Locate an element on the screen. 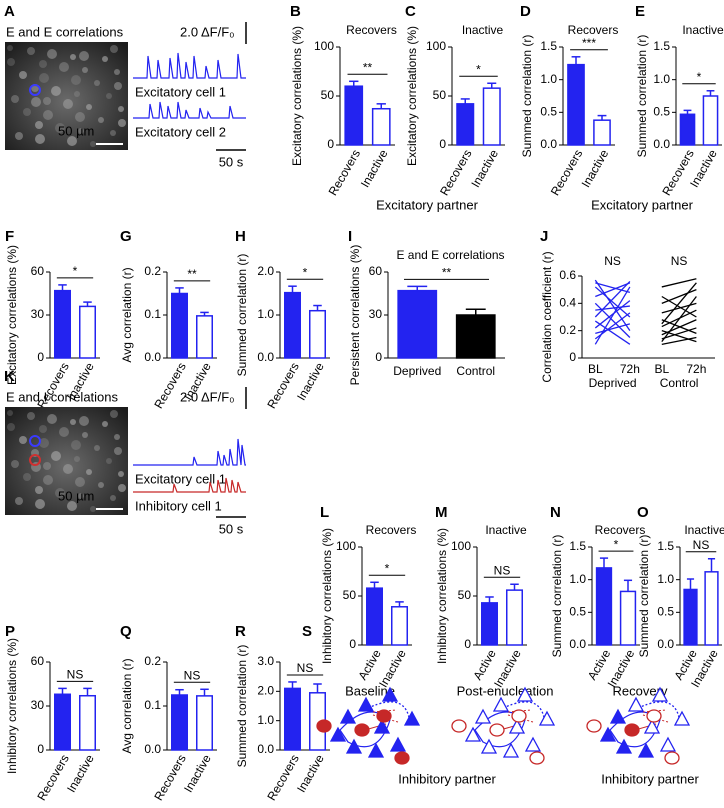  y-tick-label: 0.1 is located at coordinates (152, 705).